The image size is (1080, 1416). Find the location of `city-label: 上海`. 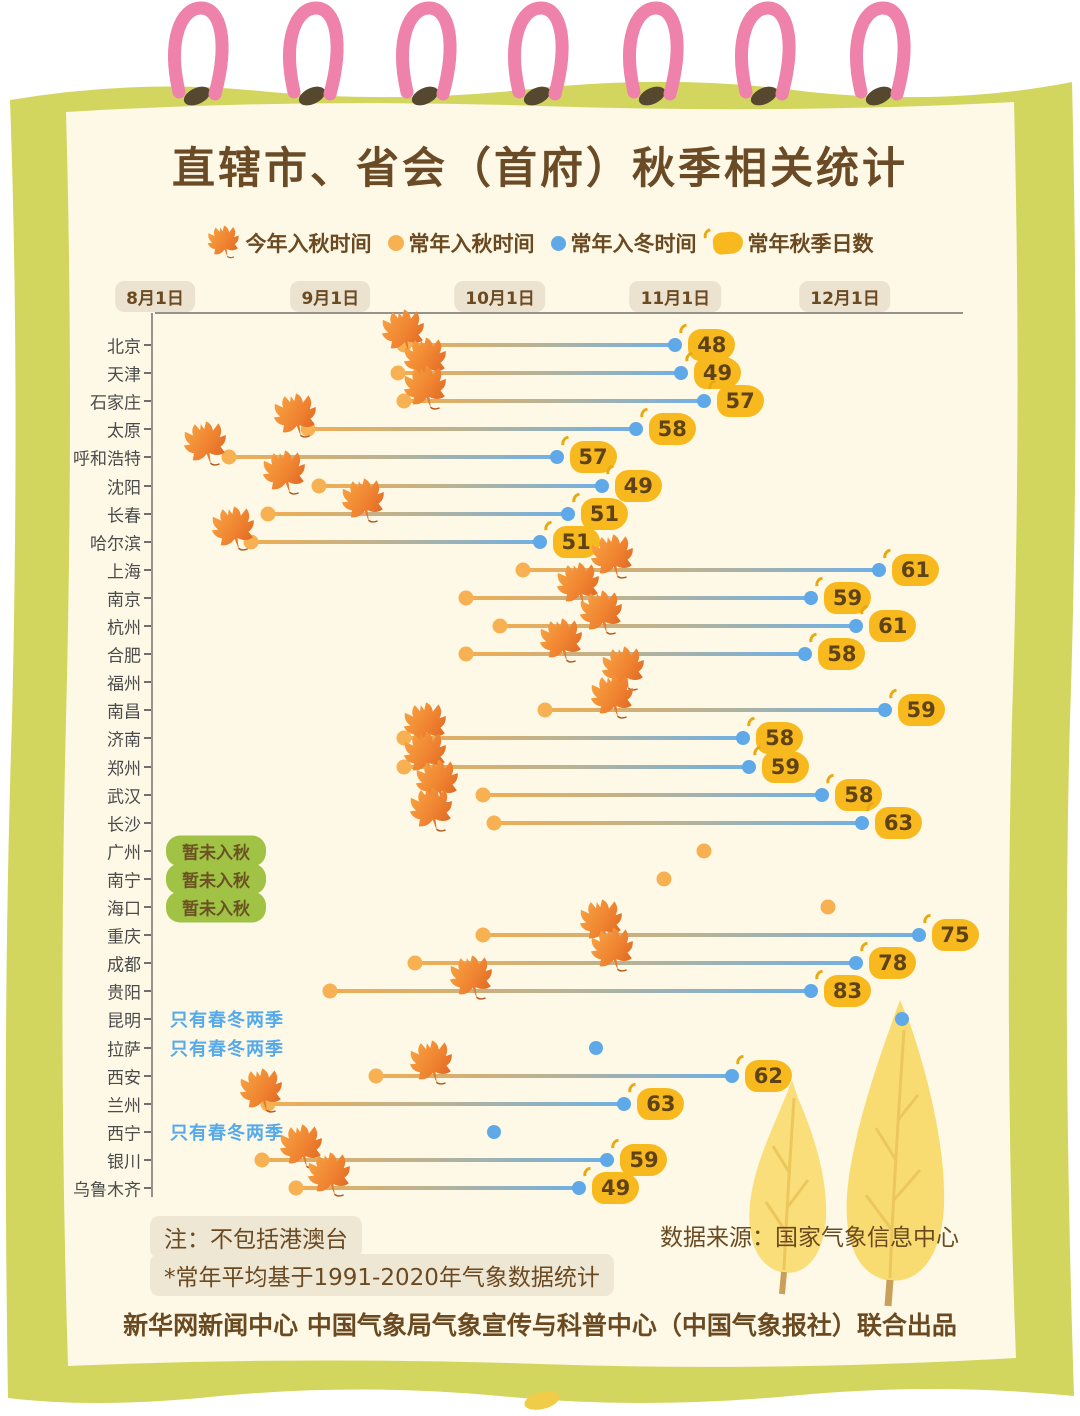

city-label: 上海 is located at coordinates (124, 572).